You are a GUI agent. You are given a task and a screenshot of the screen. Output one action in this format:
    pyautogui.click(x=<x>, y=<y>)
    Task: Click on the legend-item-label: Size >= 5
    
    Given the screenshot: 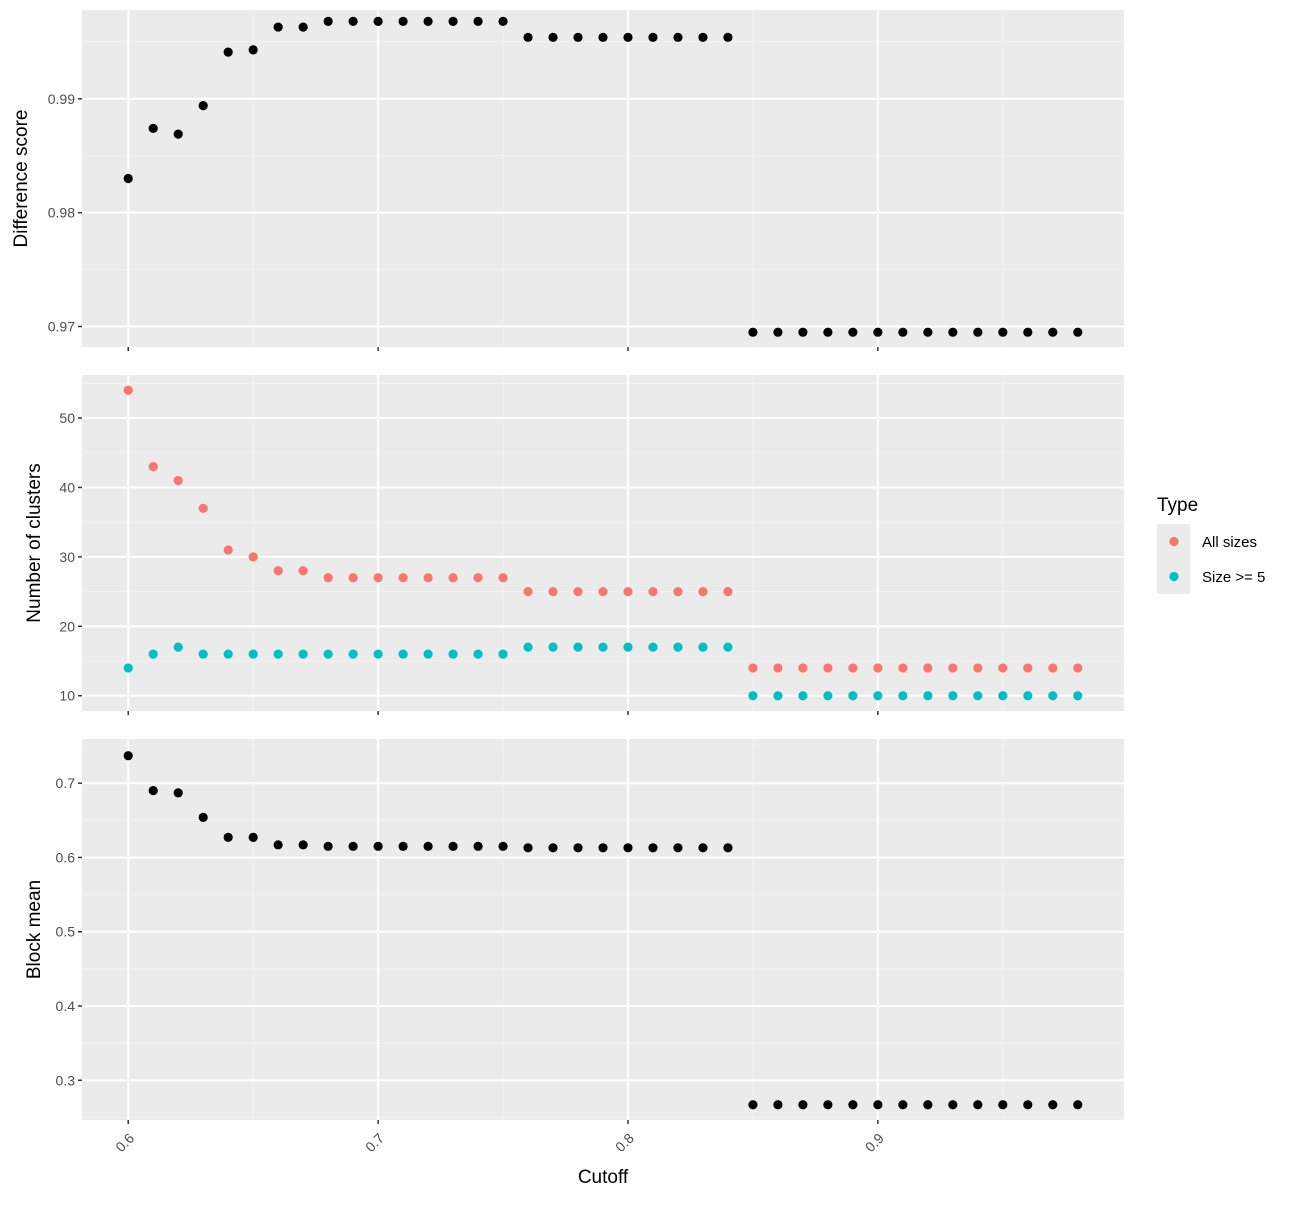 What is the action you would take?
    pyautogui.click(x=1233, y=577)
    